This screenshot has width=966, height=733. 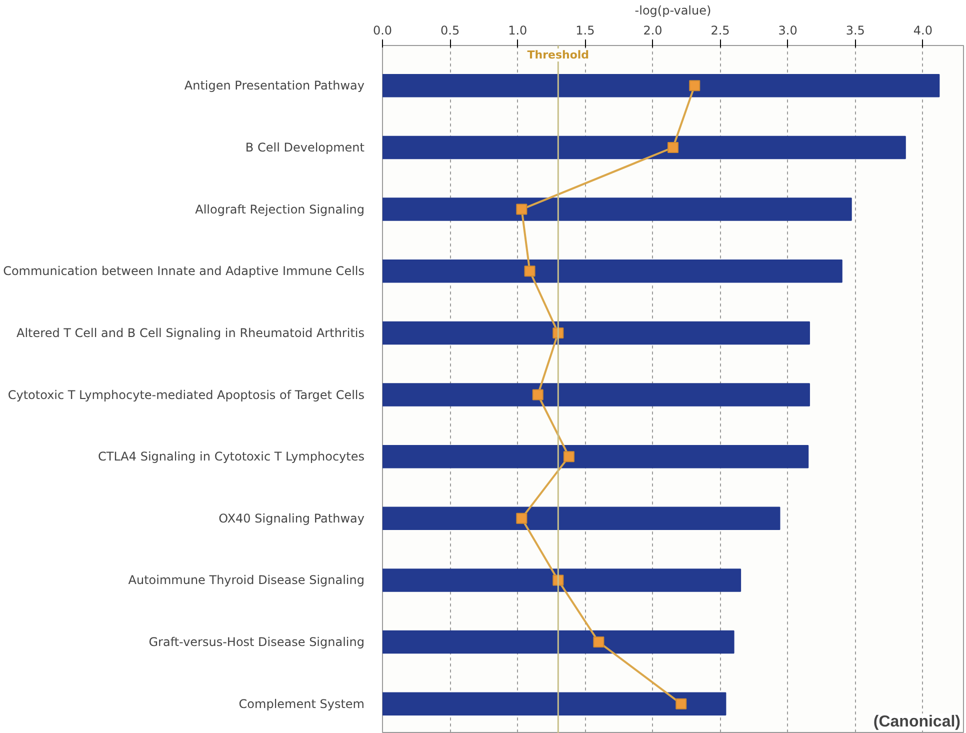 What do you see at coordinates (917, 722) in the screenshot?
I see `annotation: (Canonical)` at bounding box center [917, 722].